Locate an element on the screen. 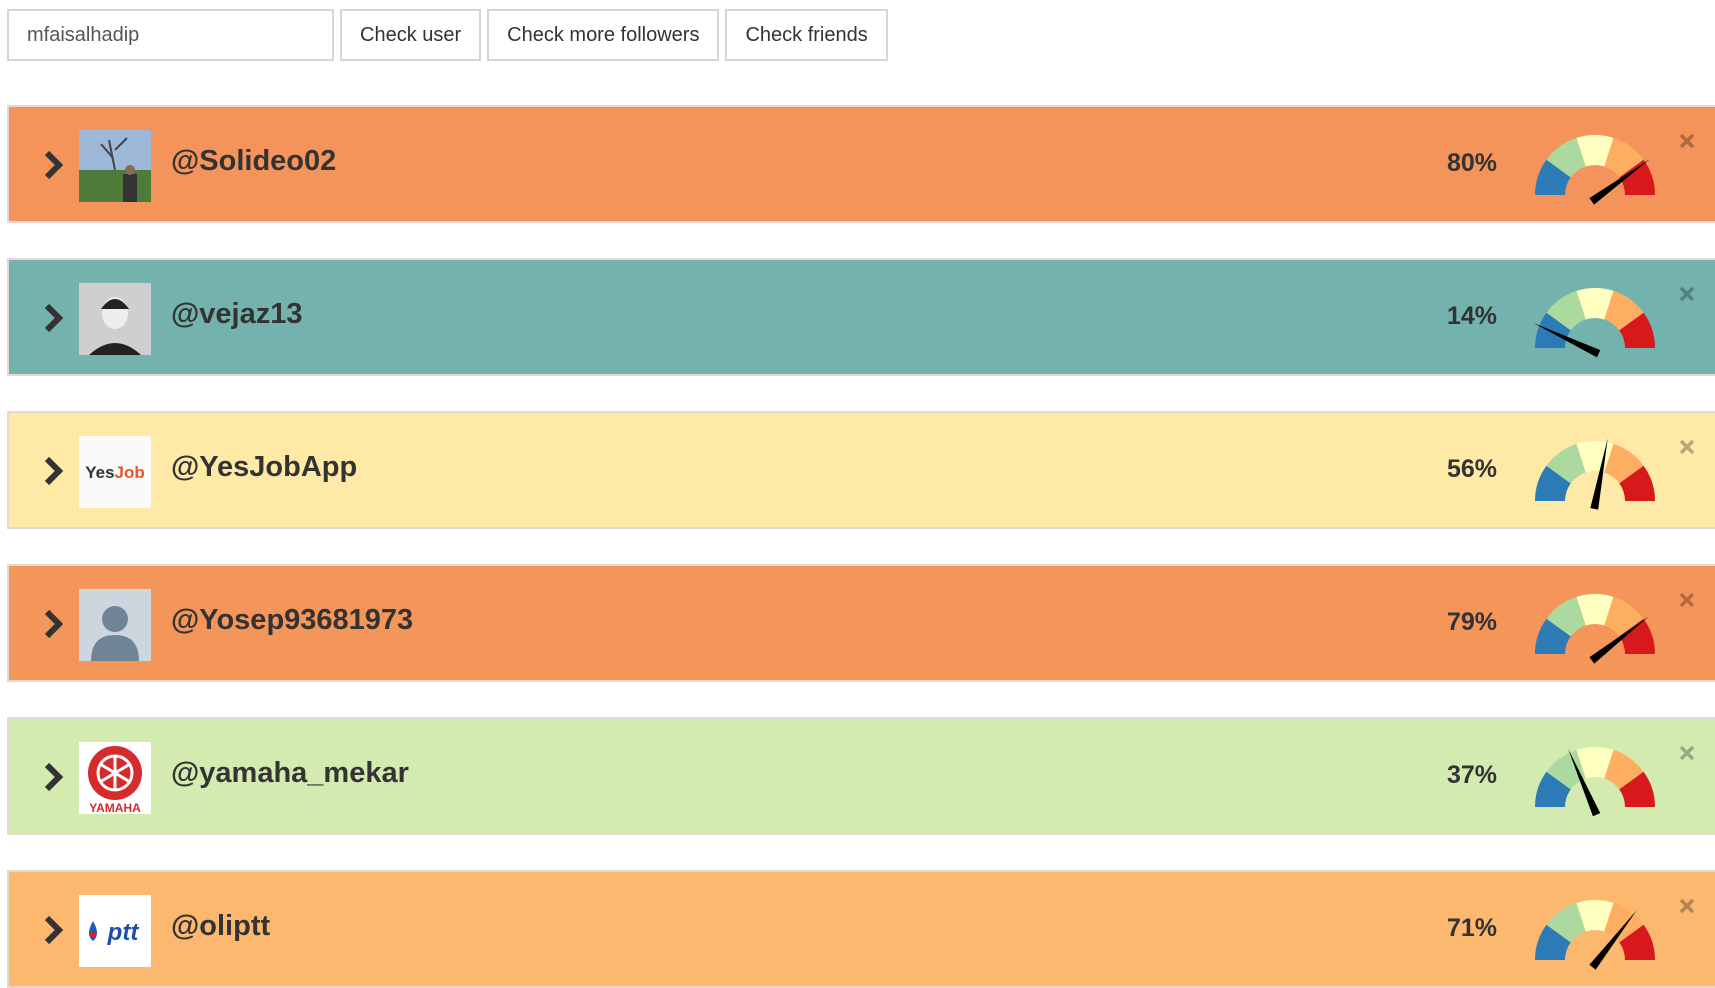  user-row: YAMAHA @yamaha_mekar 37% is located at coordinates (861, 776).